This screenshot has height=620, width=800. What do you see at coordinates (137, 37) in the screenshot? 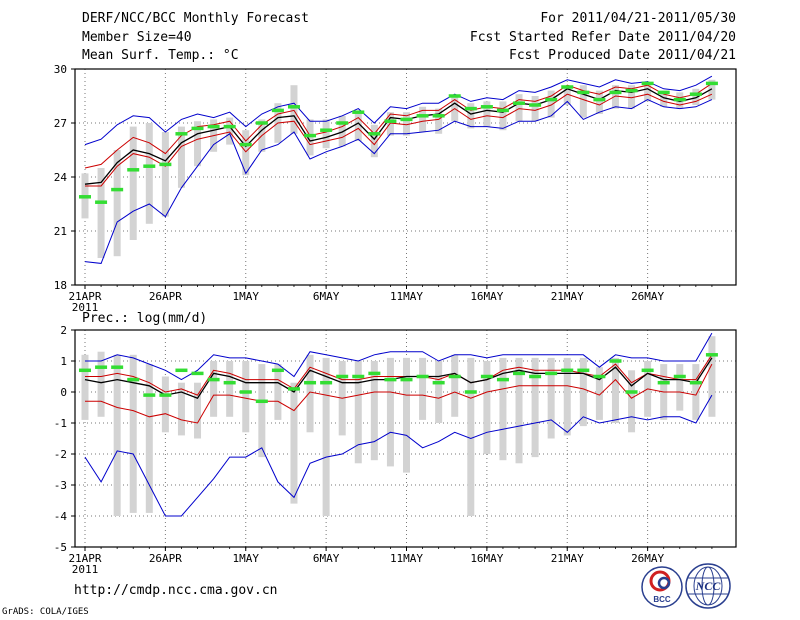
I see `member-size: Member Size=40` at bounding box center [137, 37].